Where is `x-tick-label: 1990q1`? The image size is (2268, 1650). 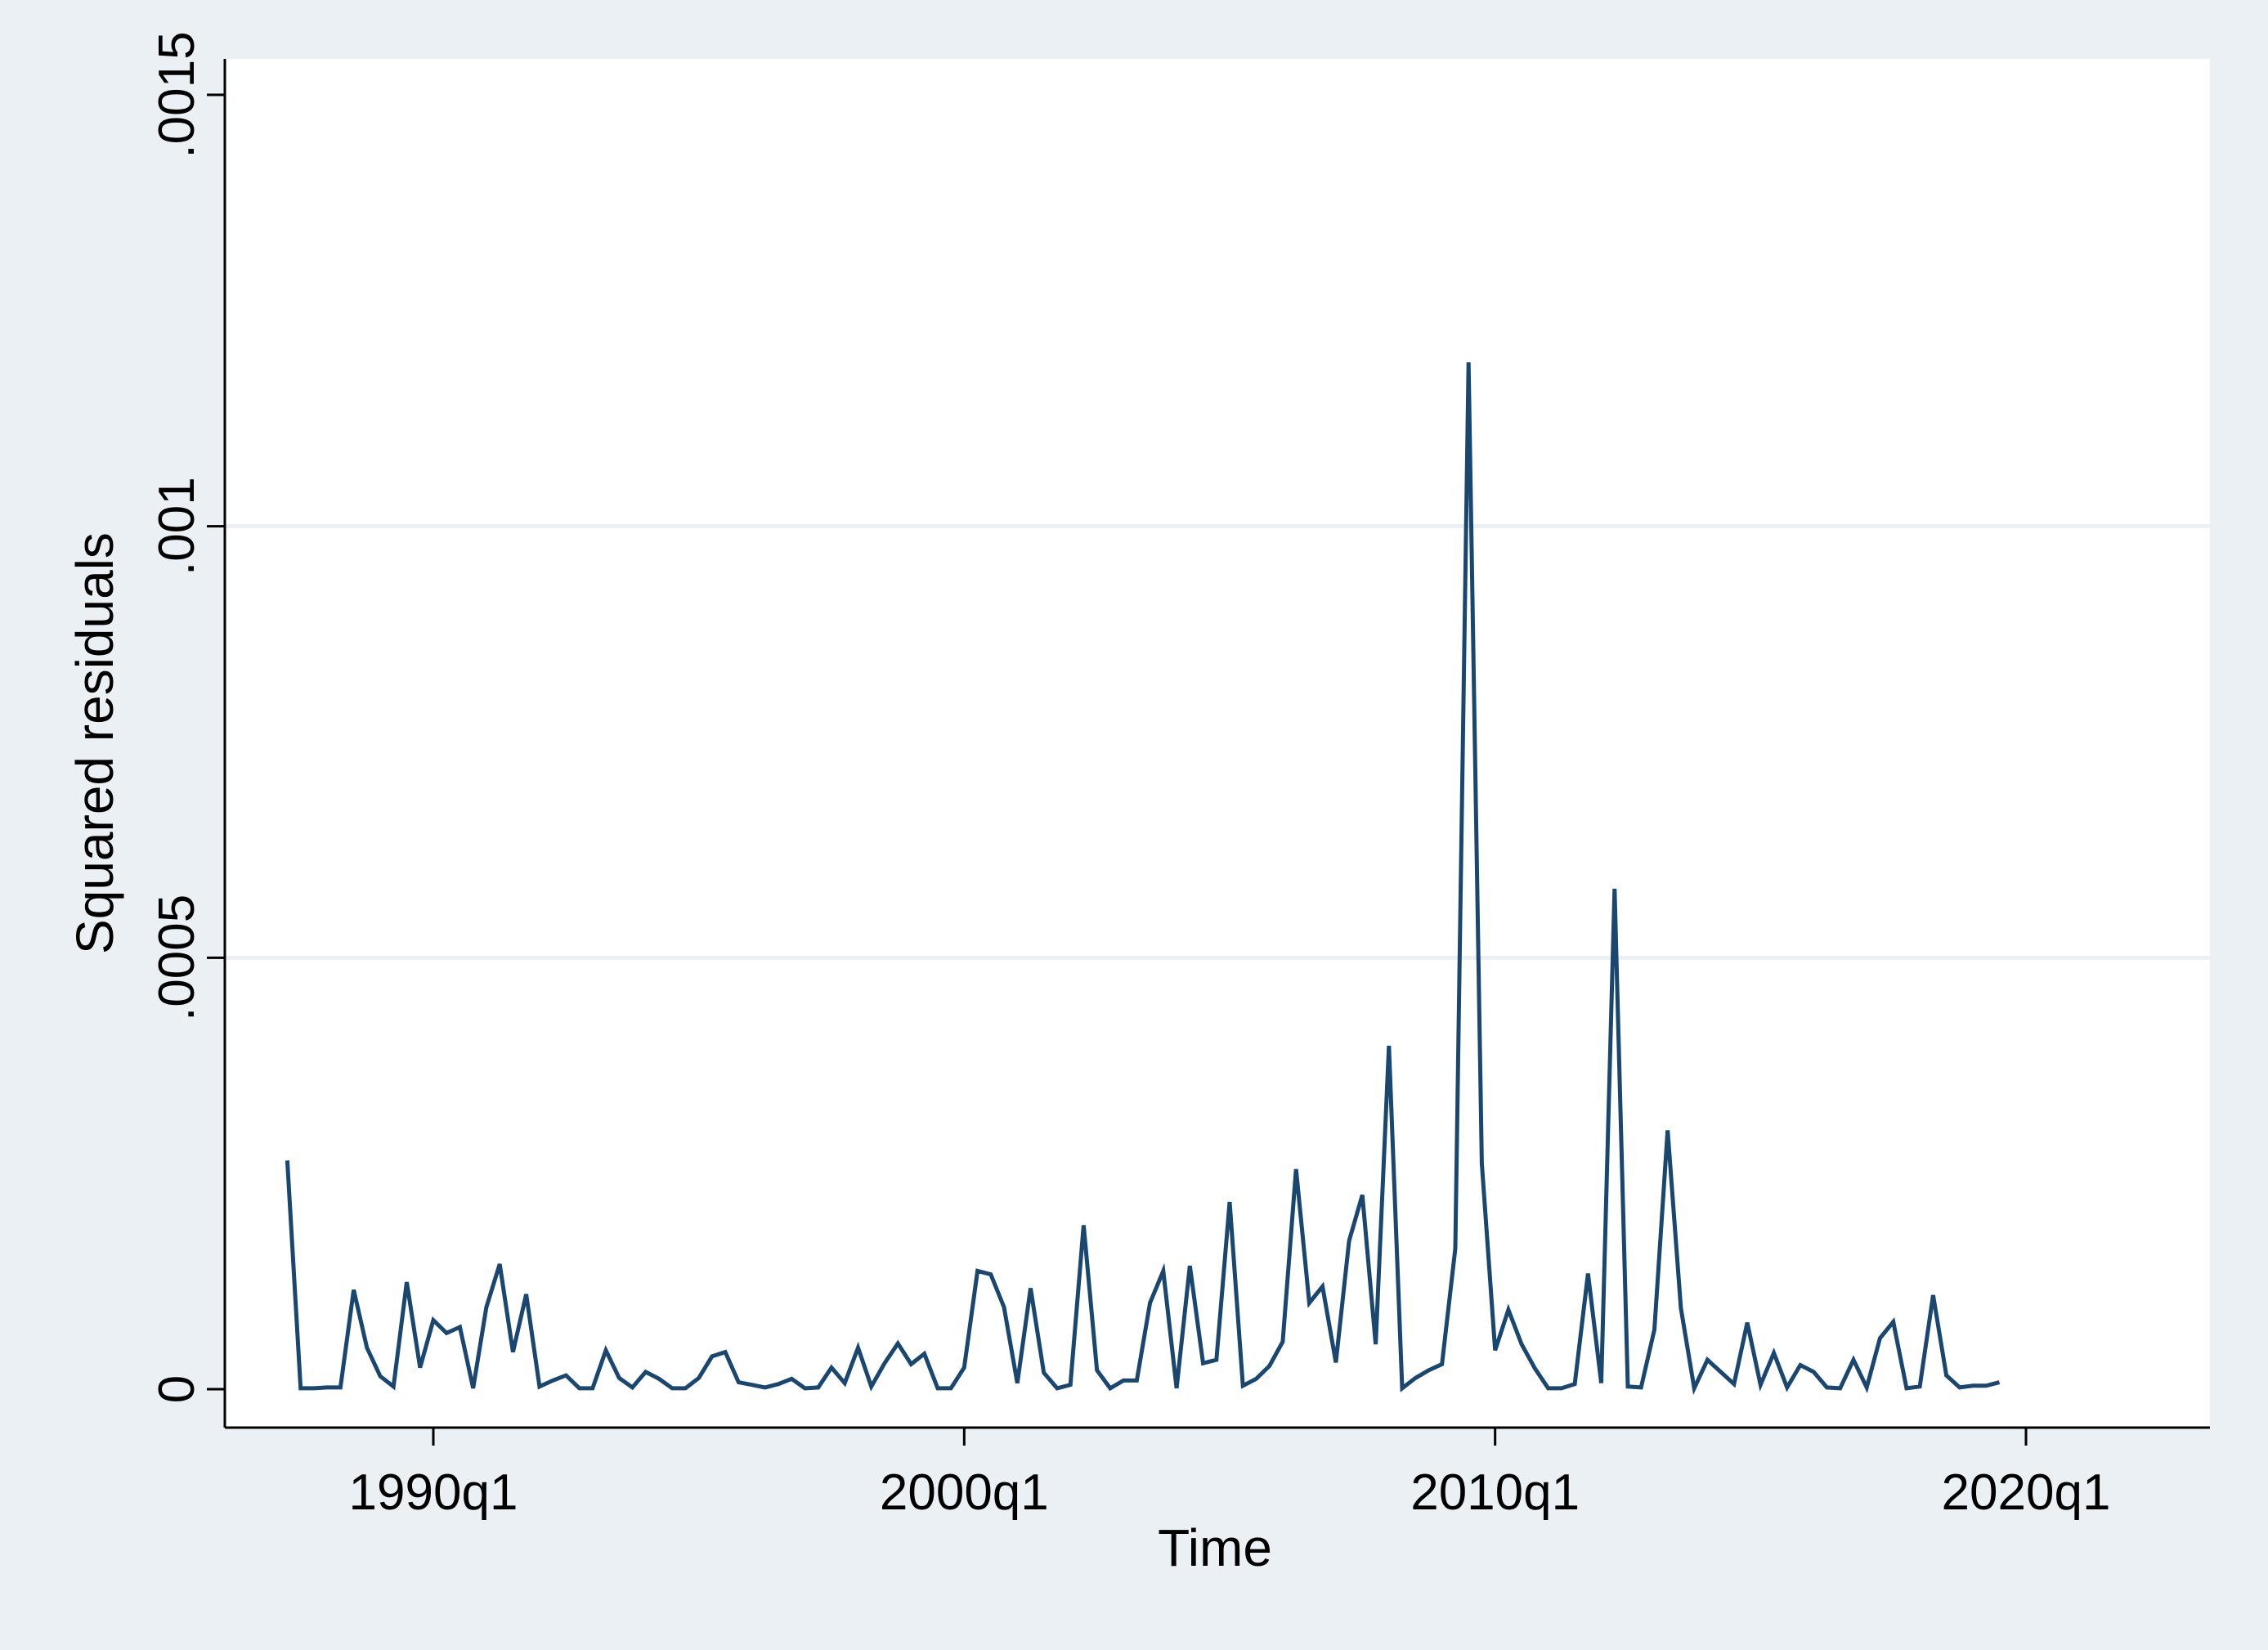
x-tick-label: 1990q1 is located at coordinates (433, 1492).